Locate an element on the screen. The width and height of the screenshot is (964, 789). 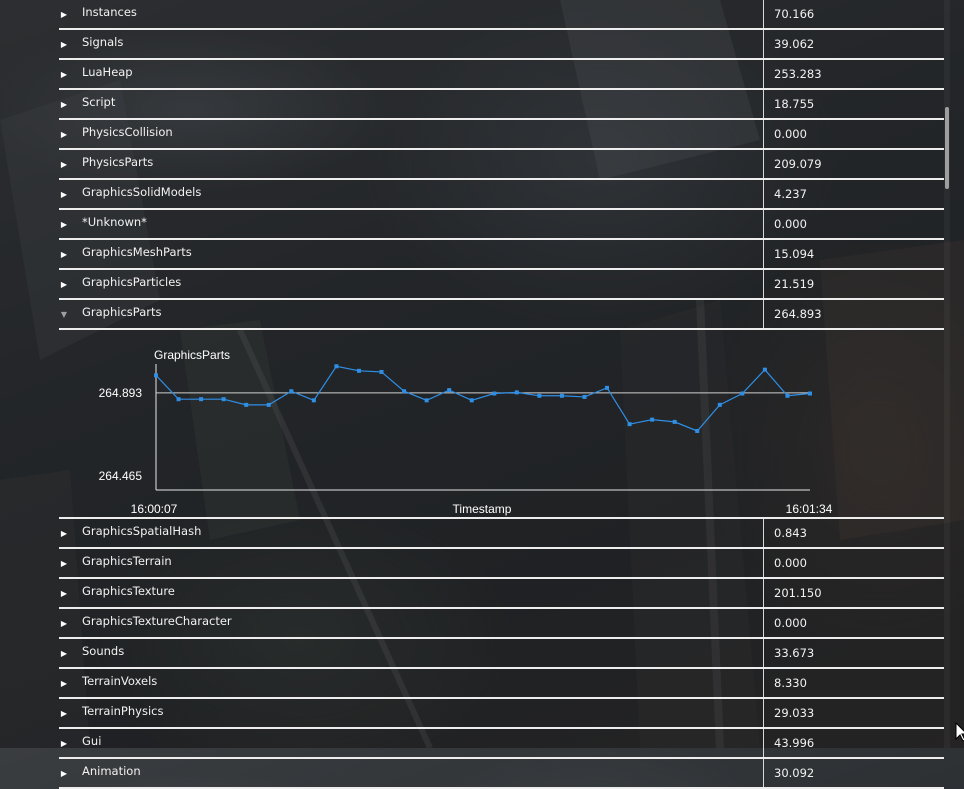
stat-value: 8.330 is located at coordinates (853, 683).